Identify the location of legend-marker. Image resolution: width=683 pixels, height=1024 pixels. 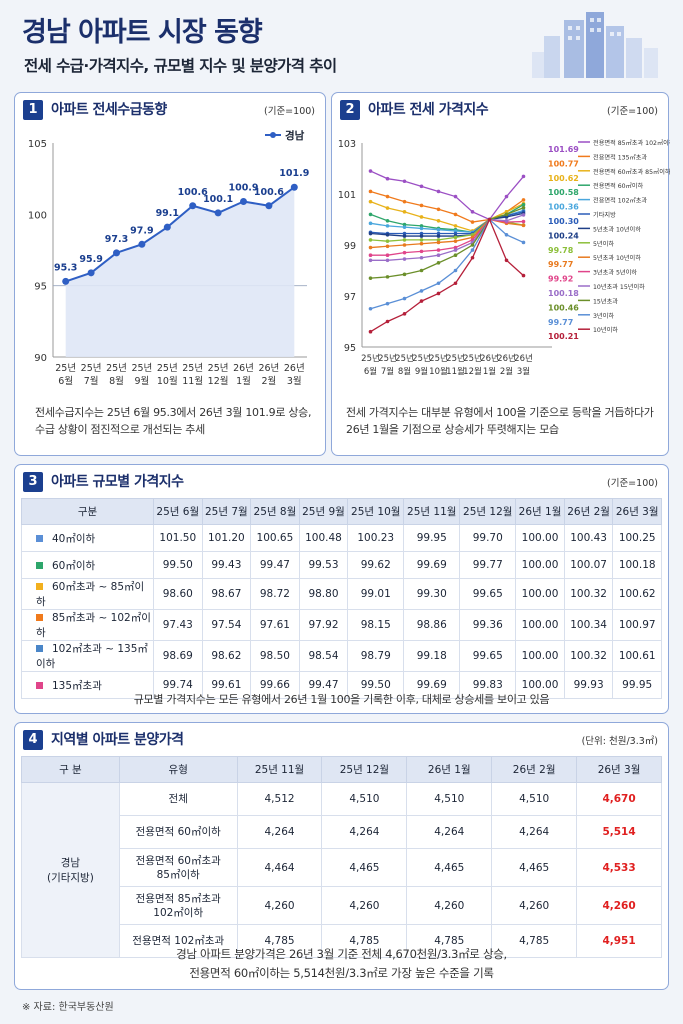
(273, 135).